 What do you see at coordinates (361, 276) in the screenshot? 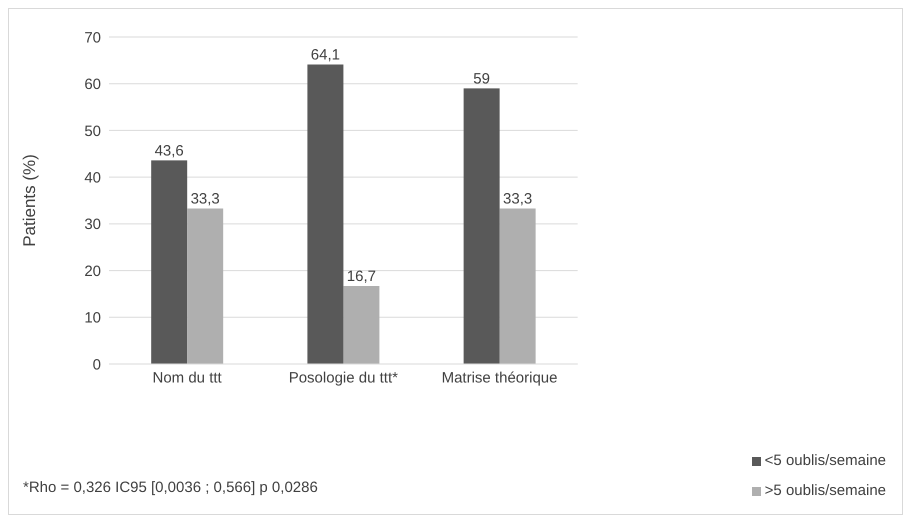
I see `data-label: 16,7` at bounding box center [361, 276].